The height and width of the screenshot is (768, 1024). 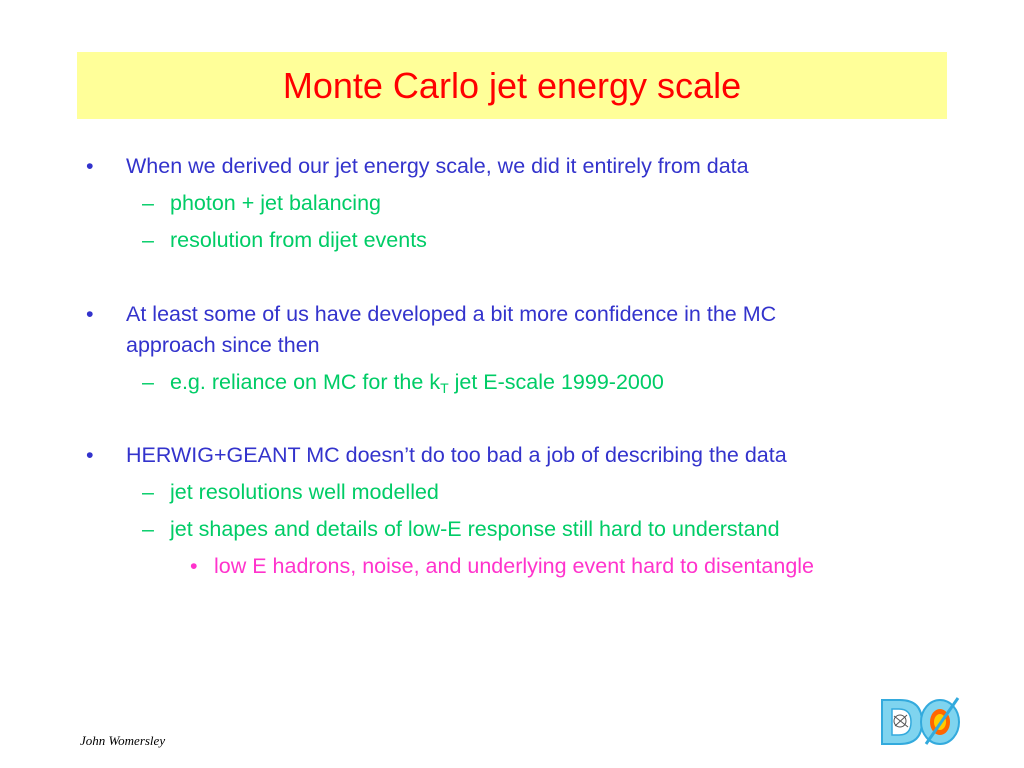 I want to click on bullet-2-text-line-2: approach since then, so click(x=223, y=345).